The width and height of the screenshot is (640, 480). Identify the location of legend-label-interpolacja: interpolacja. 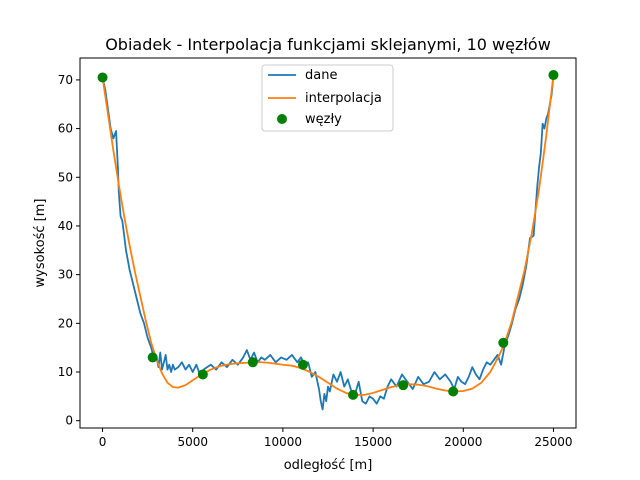
(343, 98).